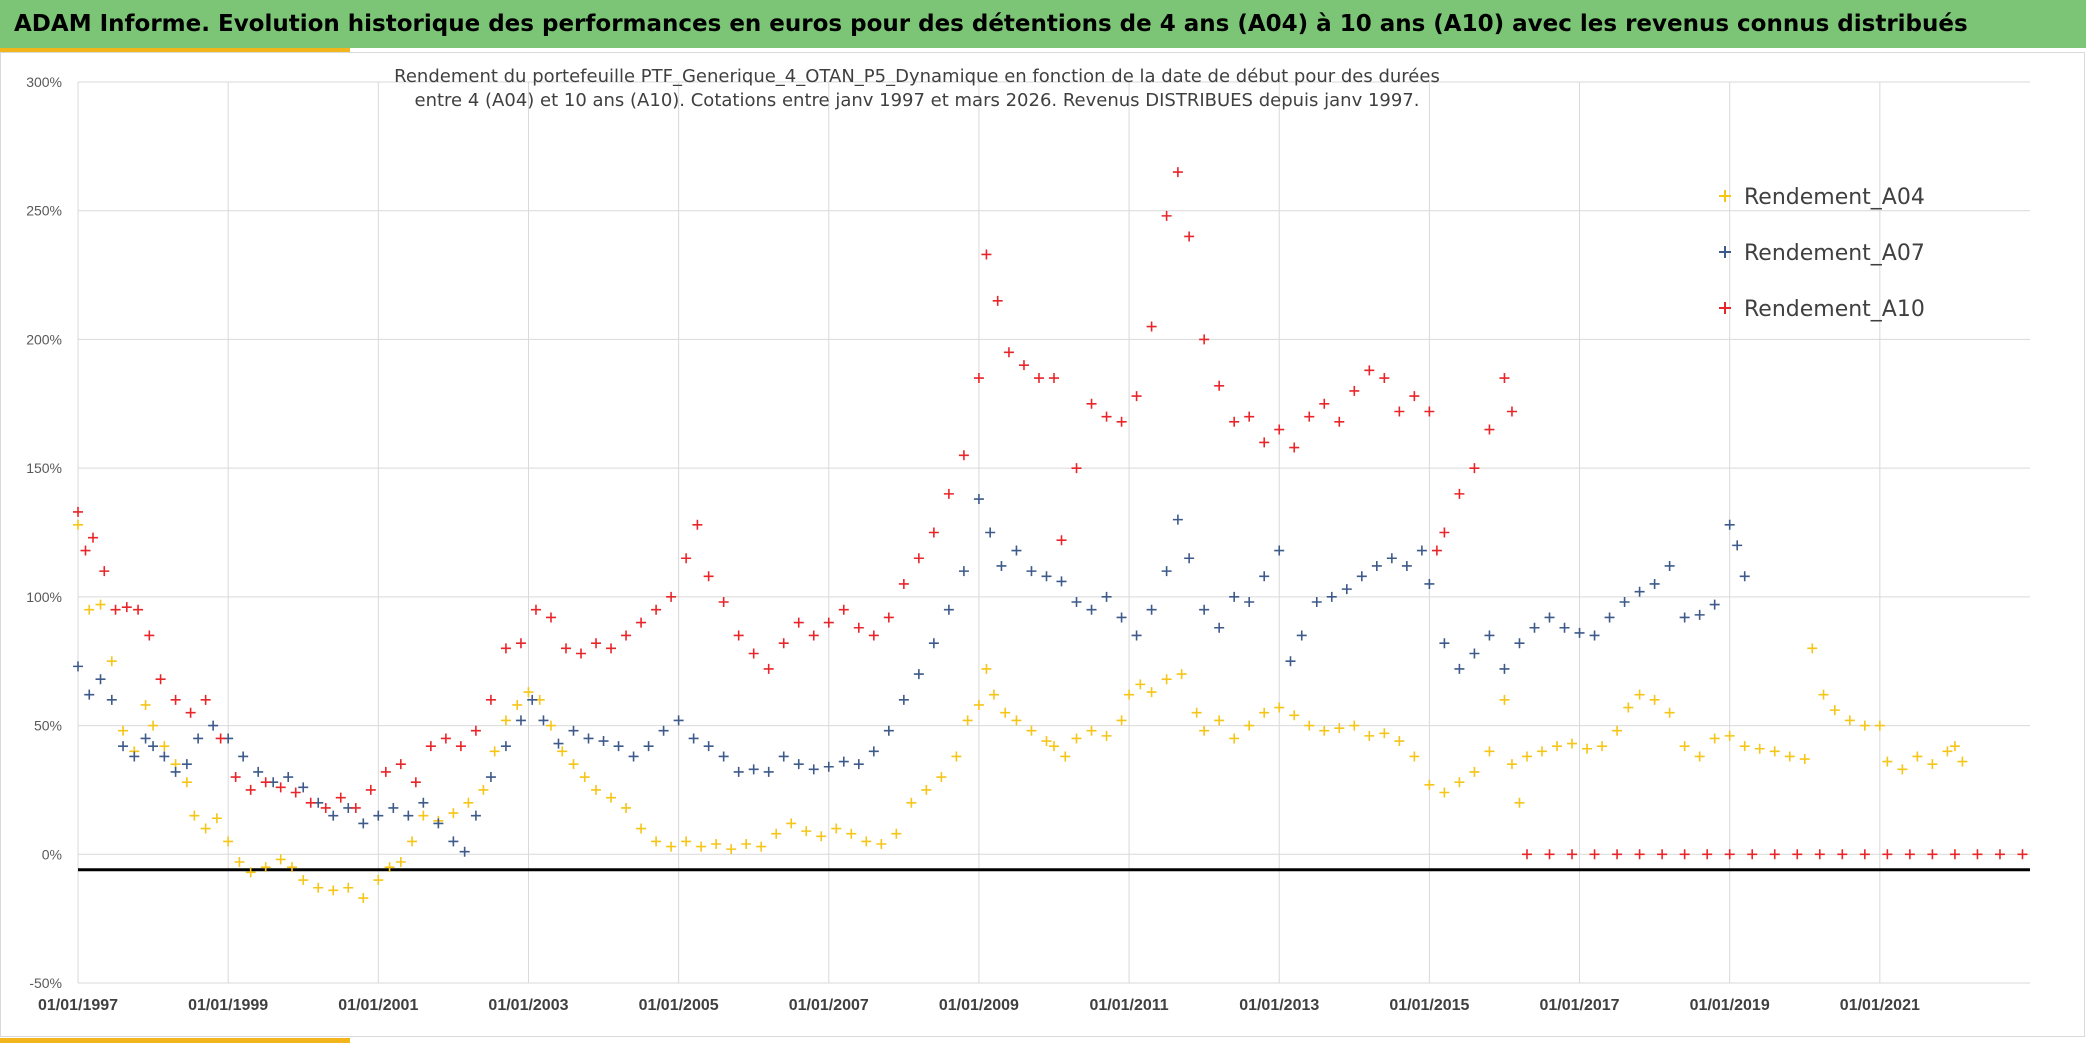  I want to click on y-tick-label: 50%, so click(48, 726).